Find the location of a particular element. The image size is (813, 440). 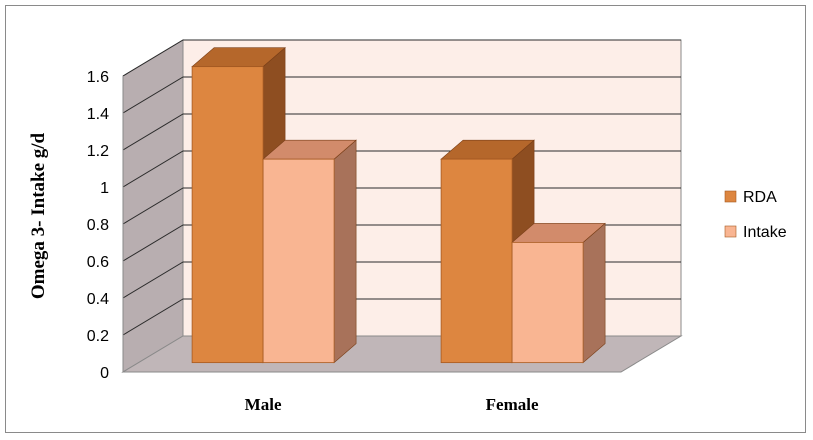

category-label: Female is located at coordinates (512, 404).